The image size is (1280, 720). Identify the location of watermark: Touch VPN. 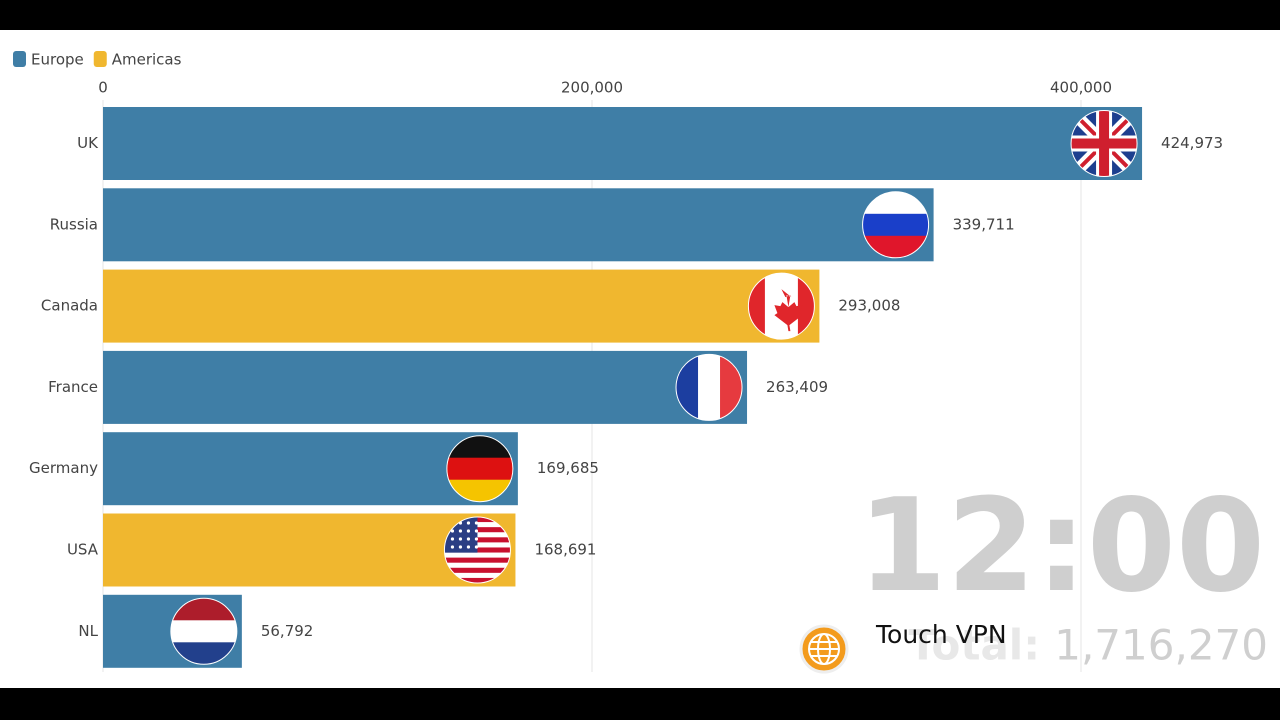
(941, 634).